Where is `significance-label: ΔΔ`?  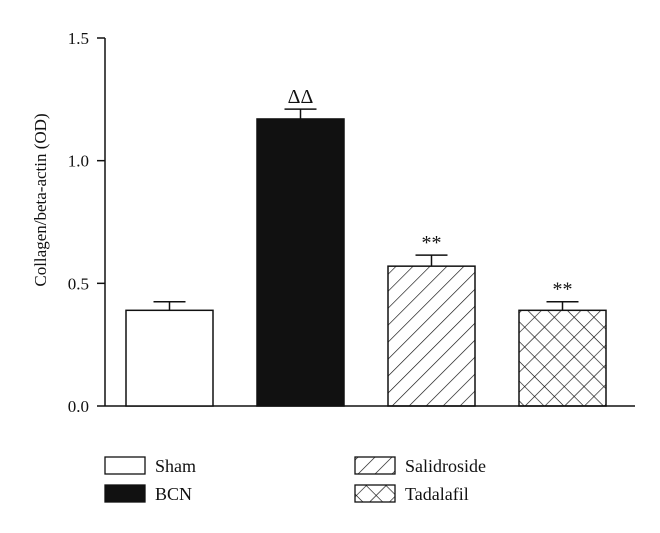
significance-label: ΔΔ is located at coordinates (301, 97).